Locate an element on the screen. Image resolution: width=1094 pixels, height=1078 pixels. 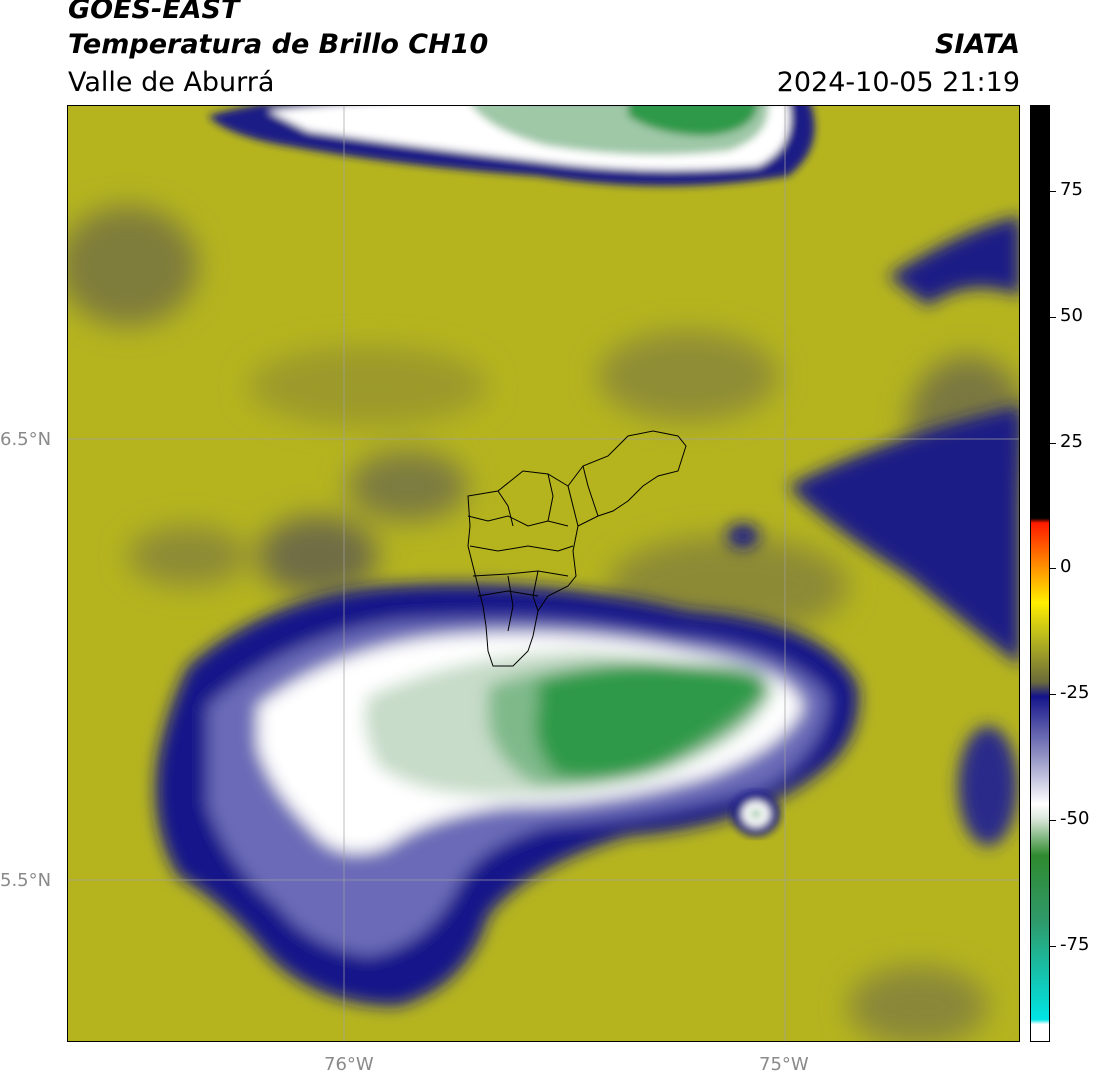
colorbar-gradient is located at coordinates (1040, 573).